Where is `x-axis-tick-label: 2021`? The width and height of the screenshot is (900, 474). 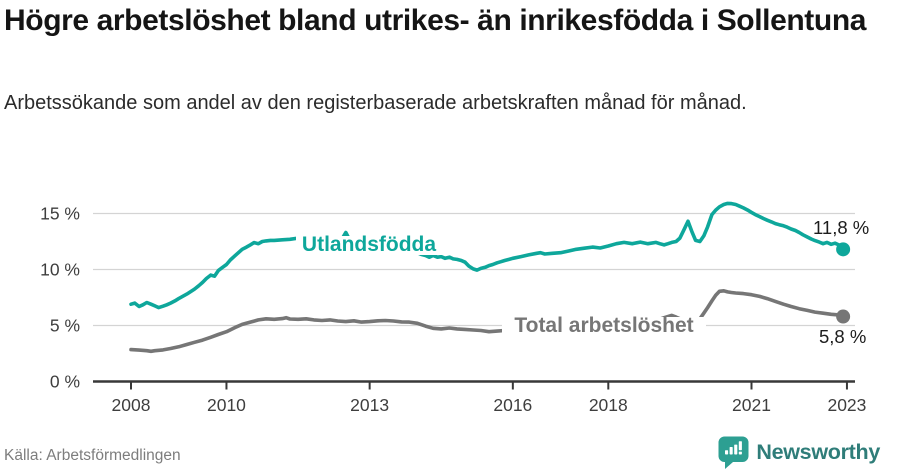
x-axis-tick-label: 2021 is located at coordinates (751, 405).